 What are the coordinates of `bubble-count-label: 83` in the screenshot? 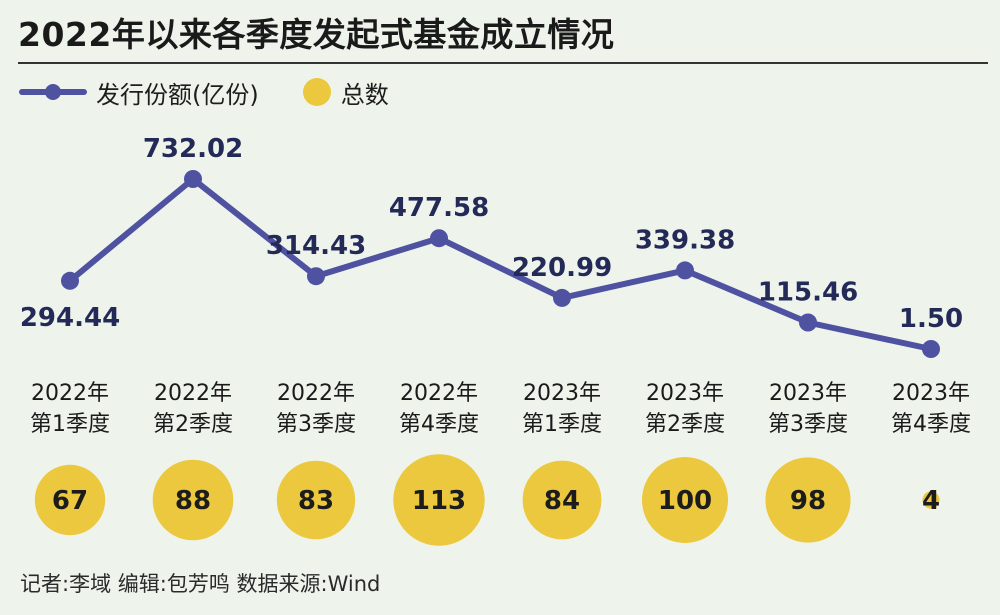 It's located at (316, 501).